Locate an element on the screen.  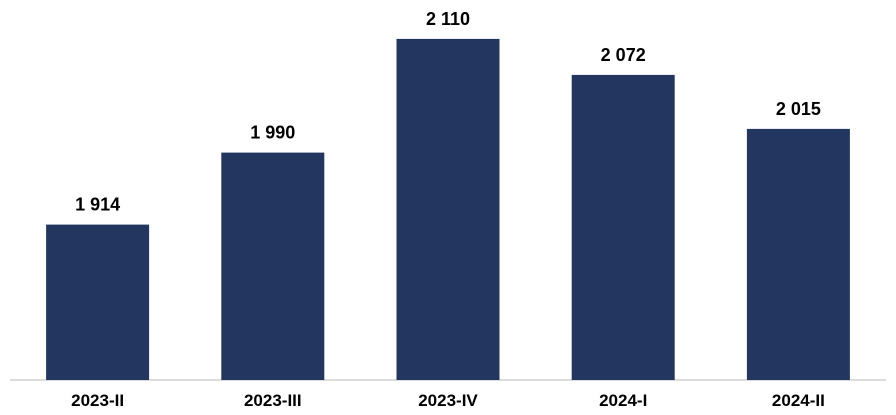
bar-2023-II is located at coordinates (98, 302).